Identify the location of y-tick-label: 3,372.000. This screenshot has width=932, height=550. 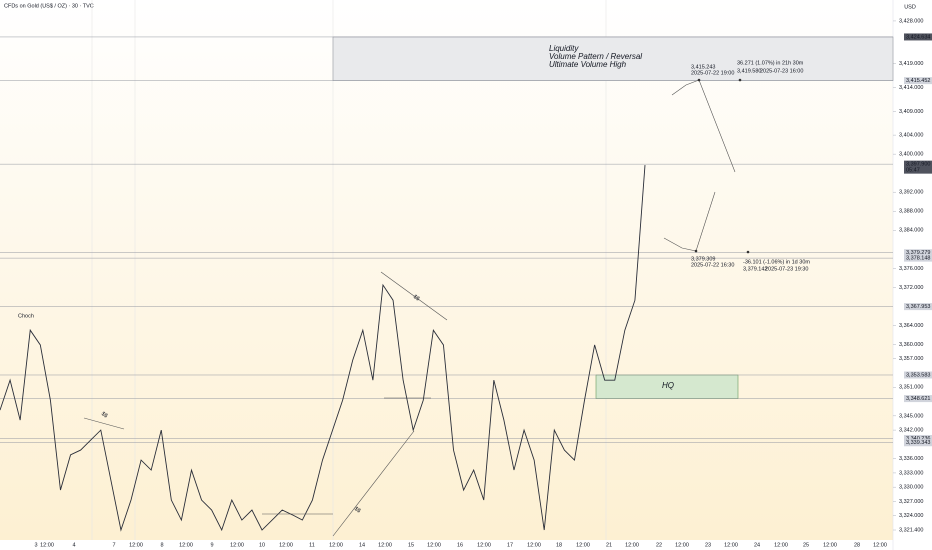
(911, 288).